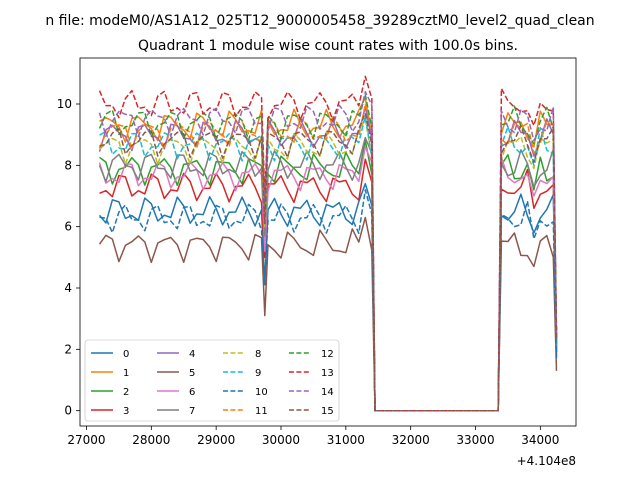  What do you see at coordinates (327, 411) in the screenshot?
I see `legend-label-15: 15` at bounding box center [327, 411].